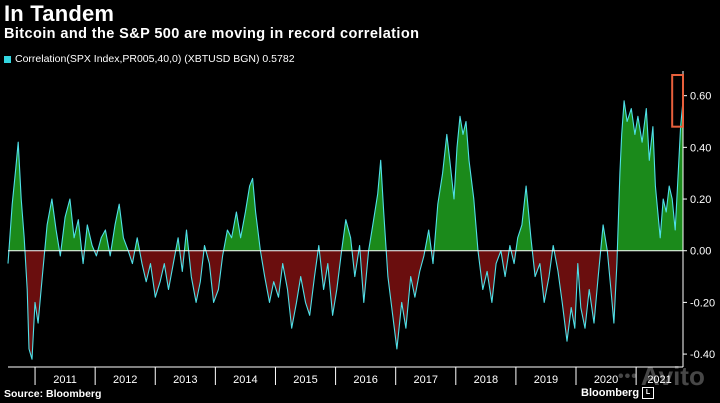  I want to click on y-tick-label-2: 0.00, so click(700, 252).